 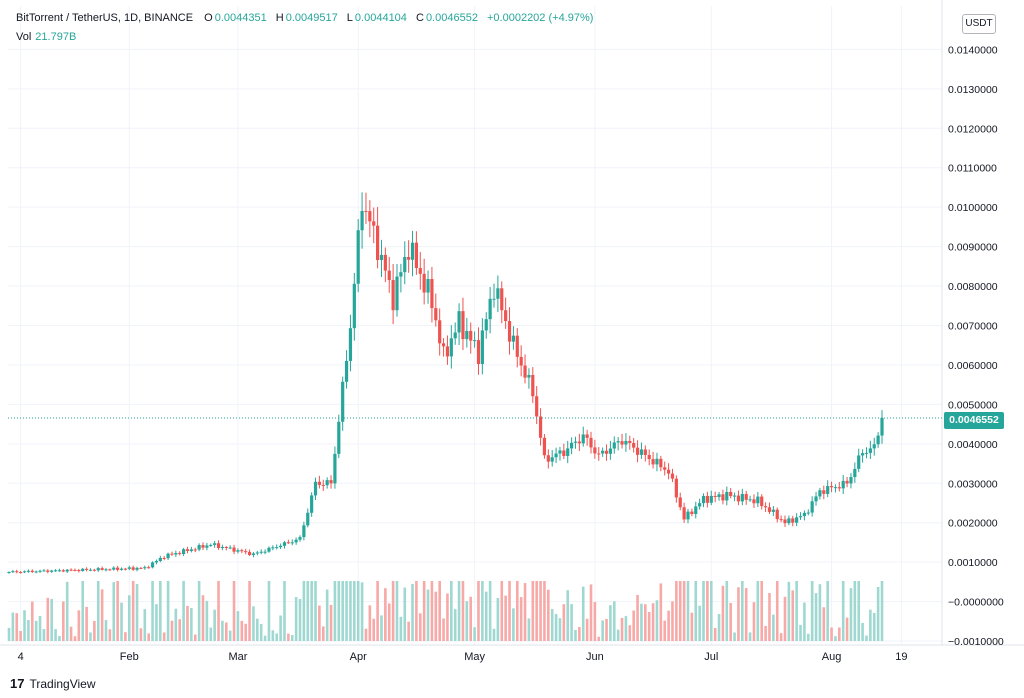 I want to click on x-tick-label: Apr, so click(x=358, y=657).